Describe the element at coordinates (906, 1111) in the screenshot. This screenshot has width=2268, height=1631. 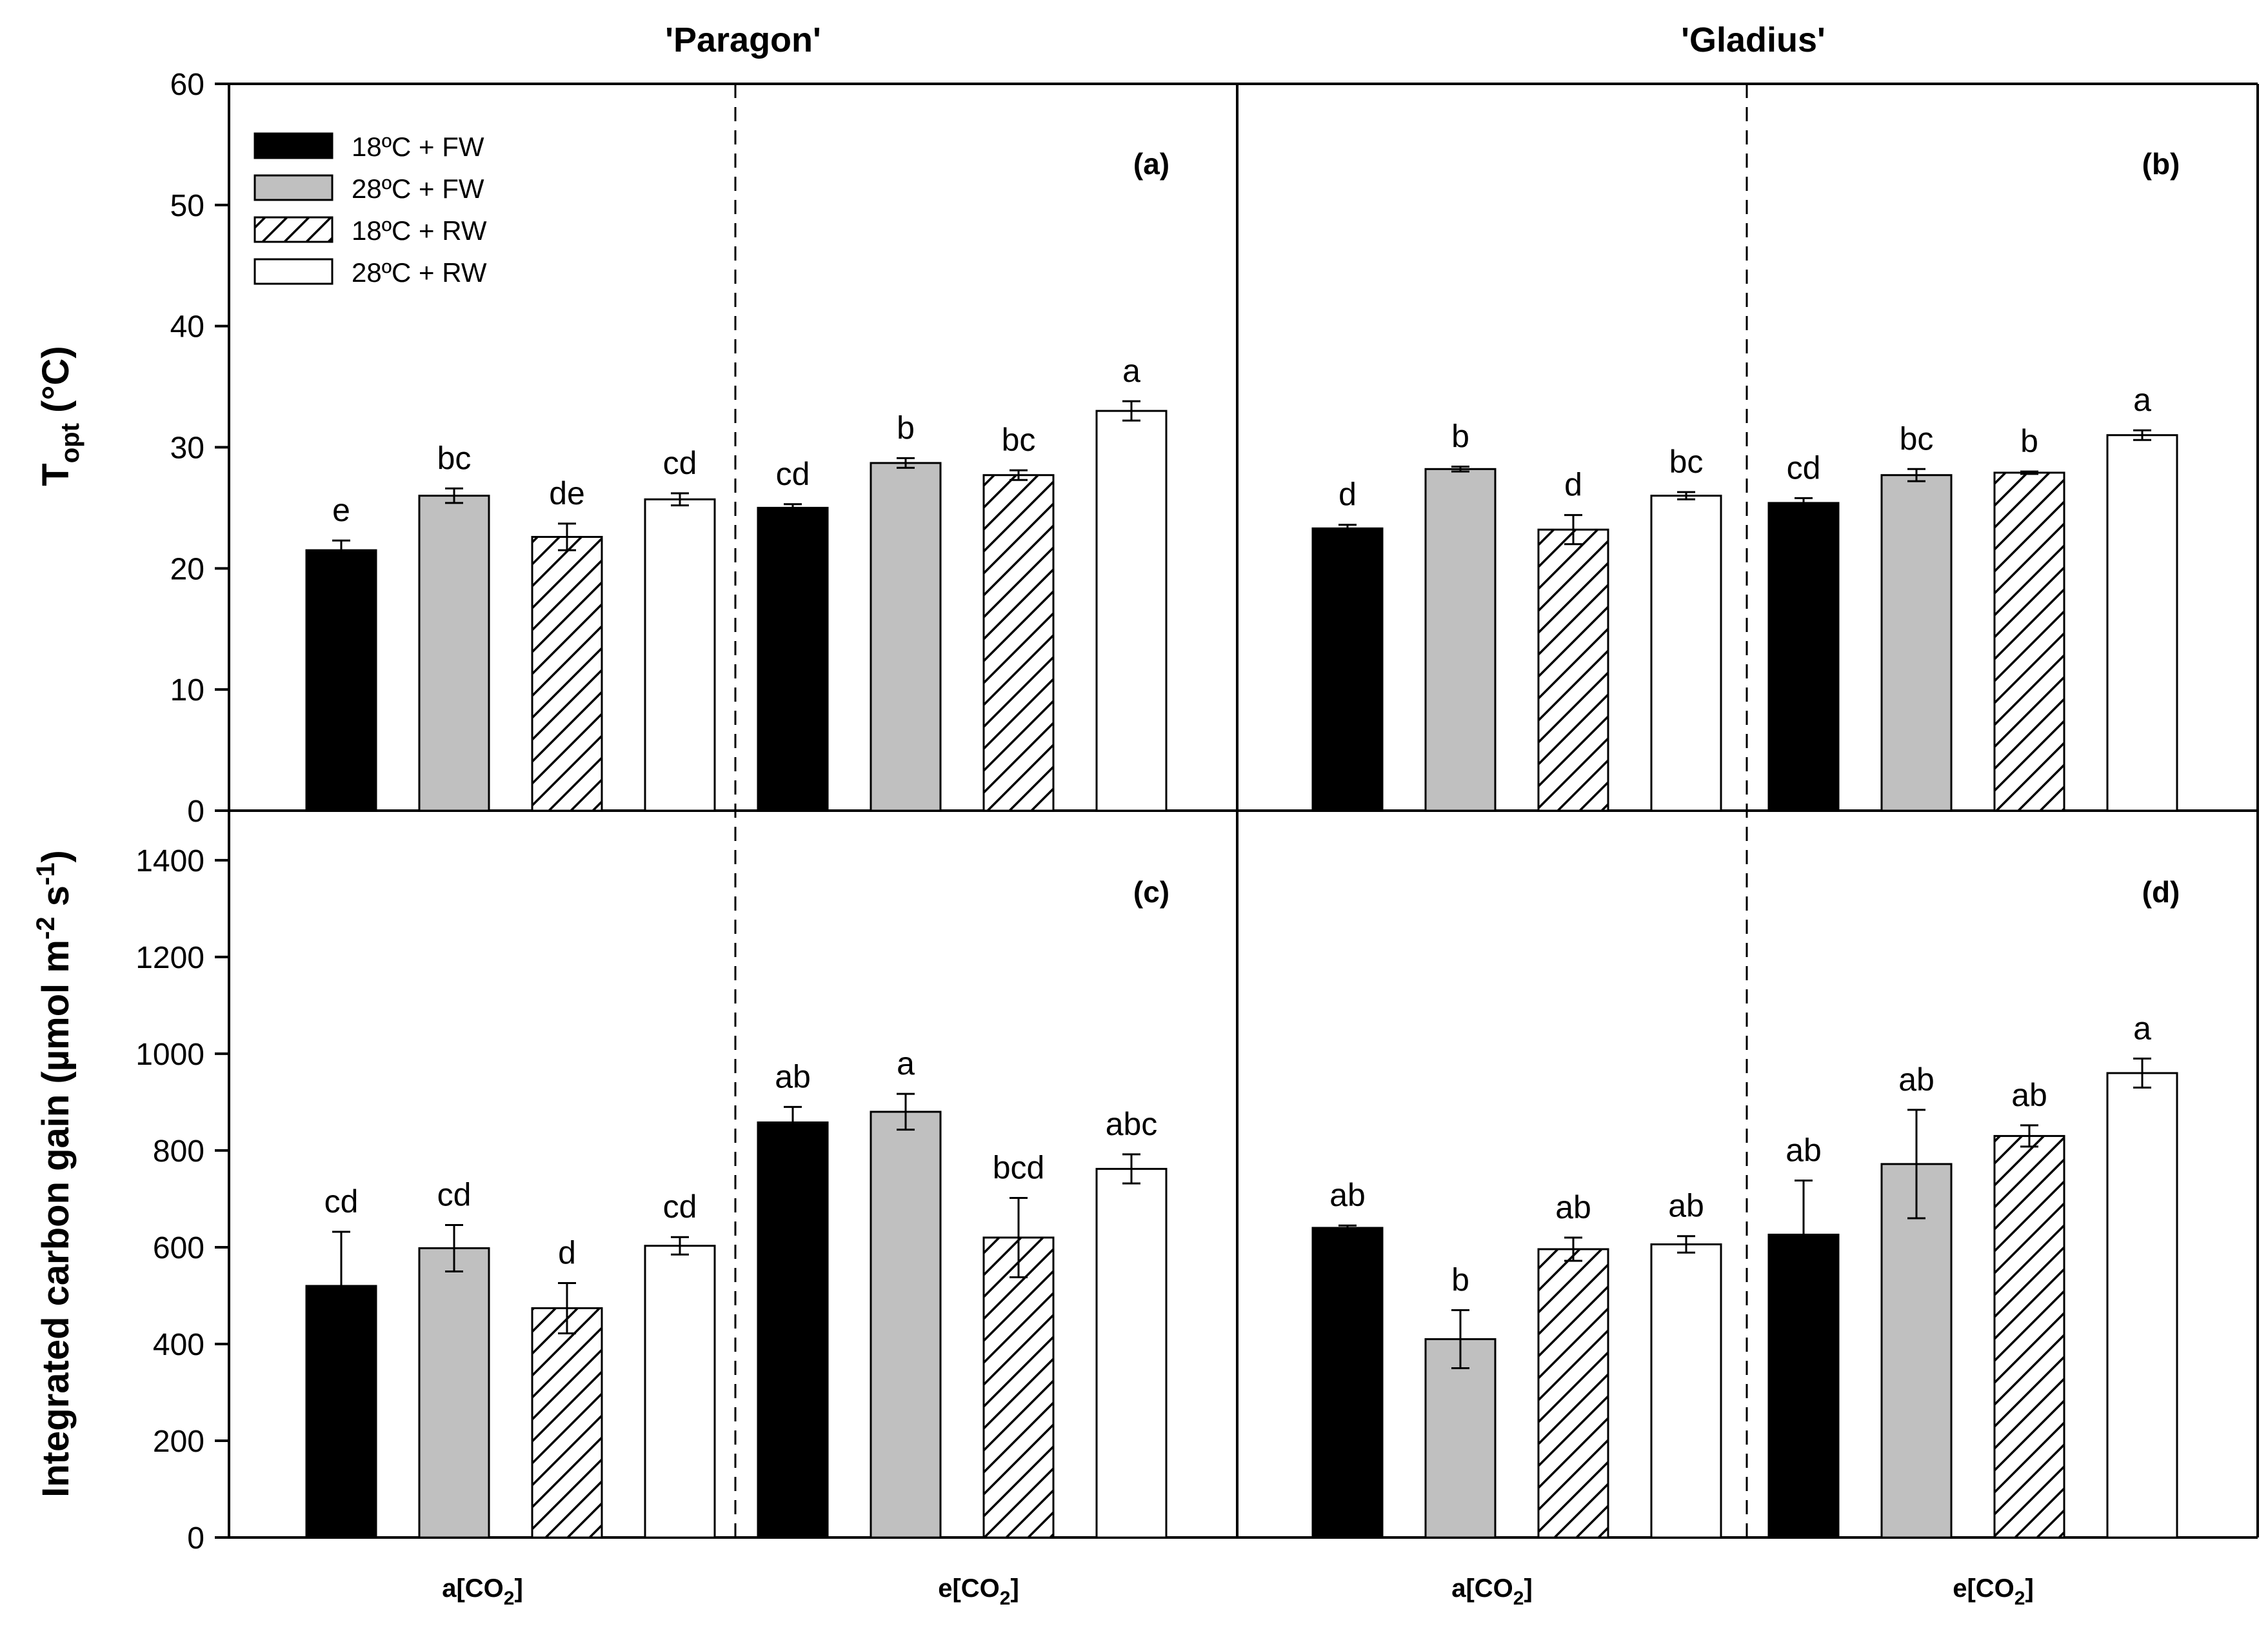
I see `error-bar-bottom-paragon-eco2-28c-fw` at that location.